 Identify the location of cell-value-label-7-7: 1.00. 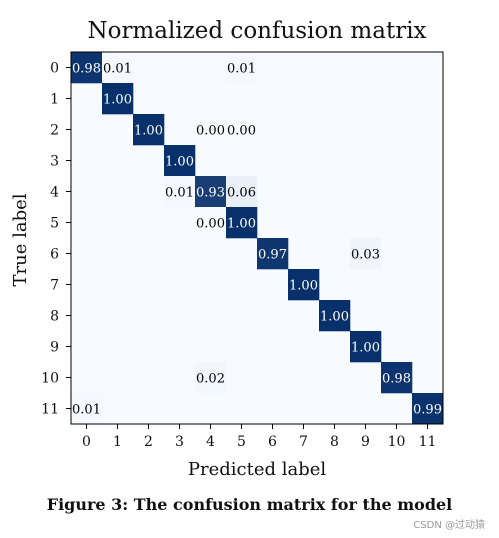
(303, 286).